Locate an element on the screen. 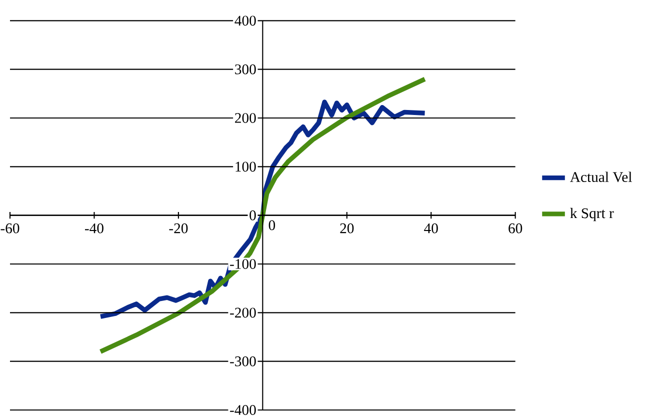  y-tick-label: -300 is located at coordinates (243, 361).